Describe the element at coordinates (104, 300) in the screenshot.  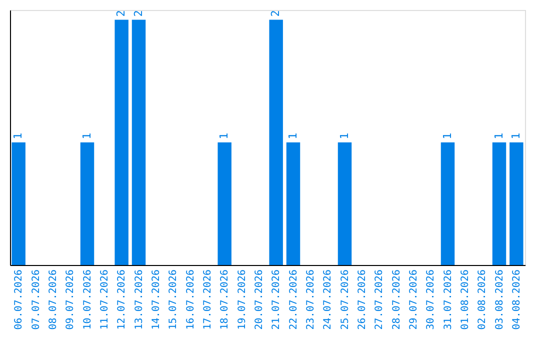
I see `x-tick-label: 11.07.2026` at that location.